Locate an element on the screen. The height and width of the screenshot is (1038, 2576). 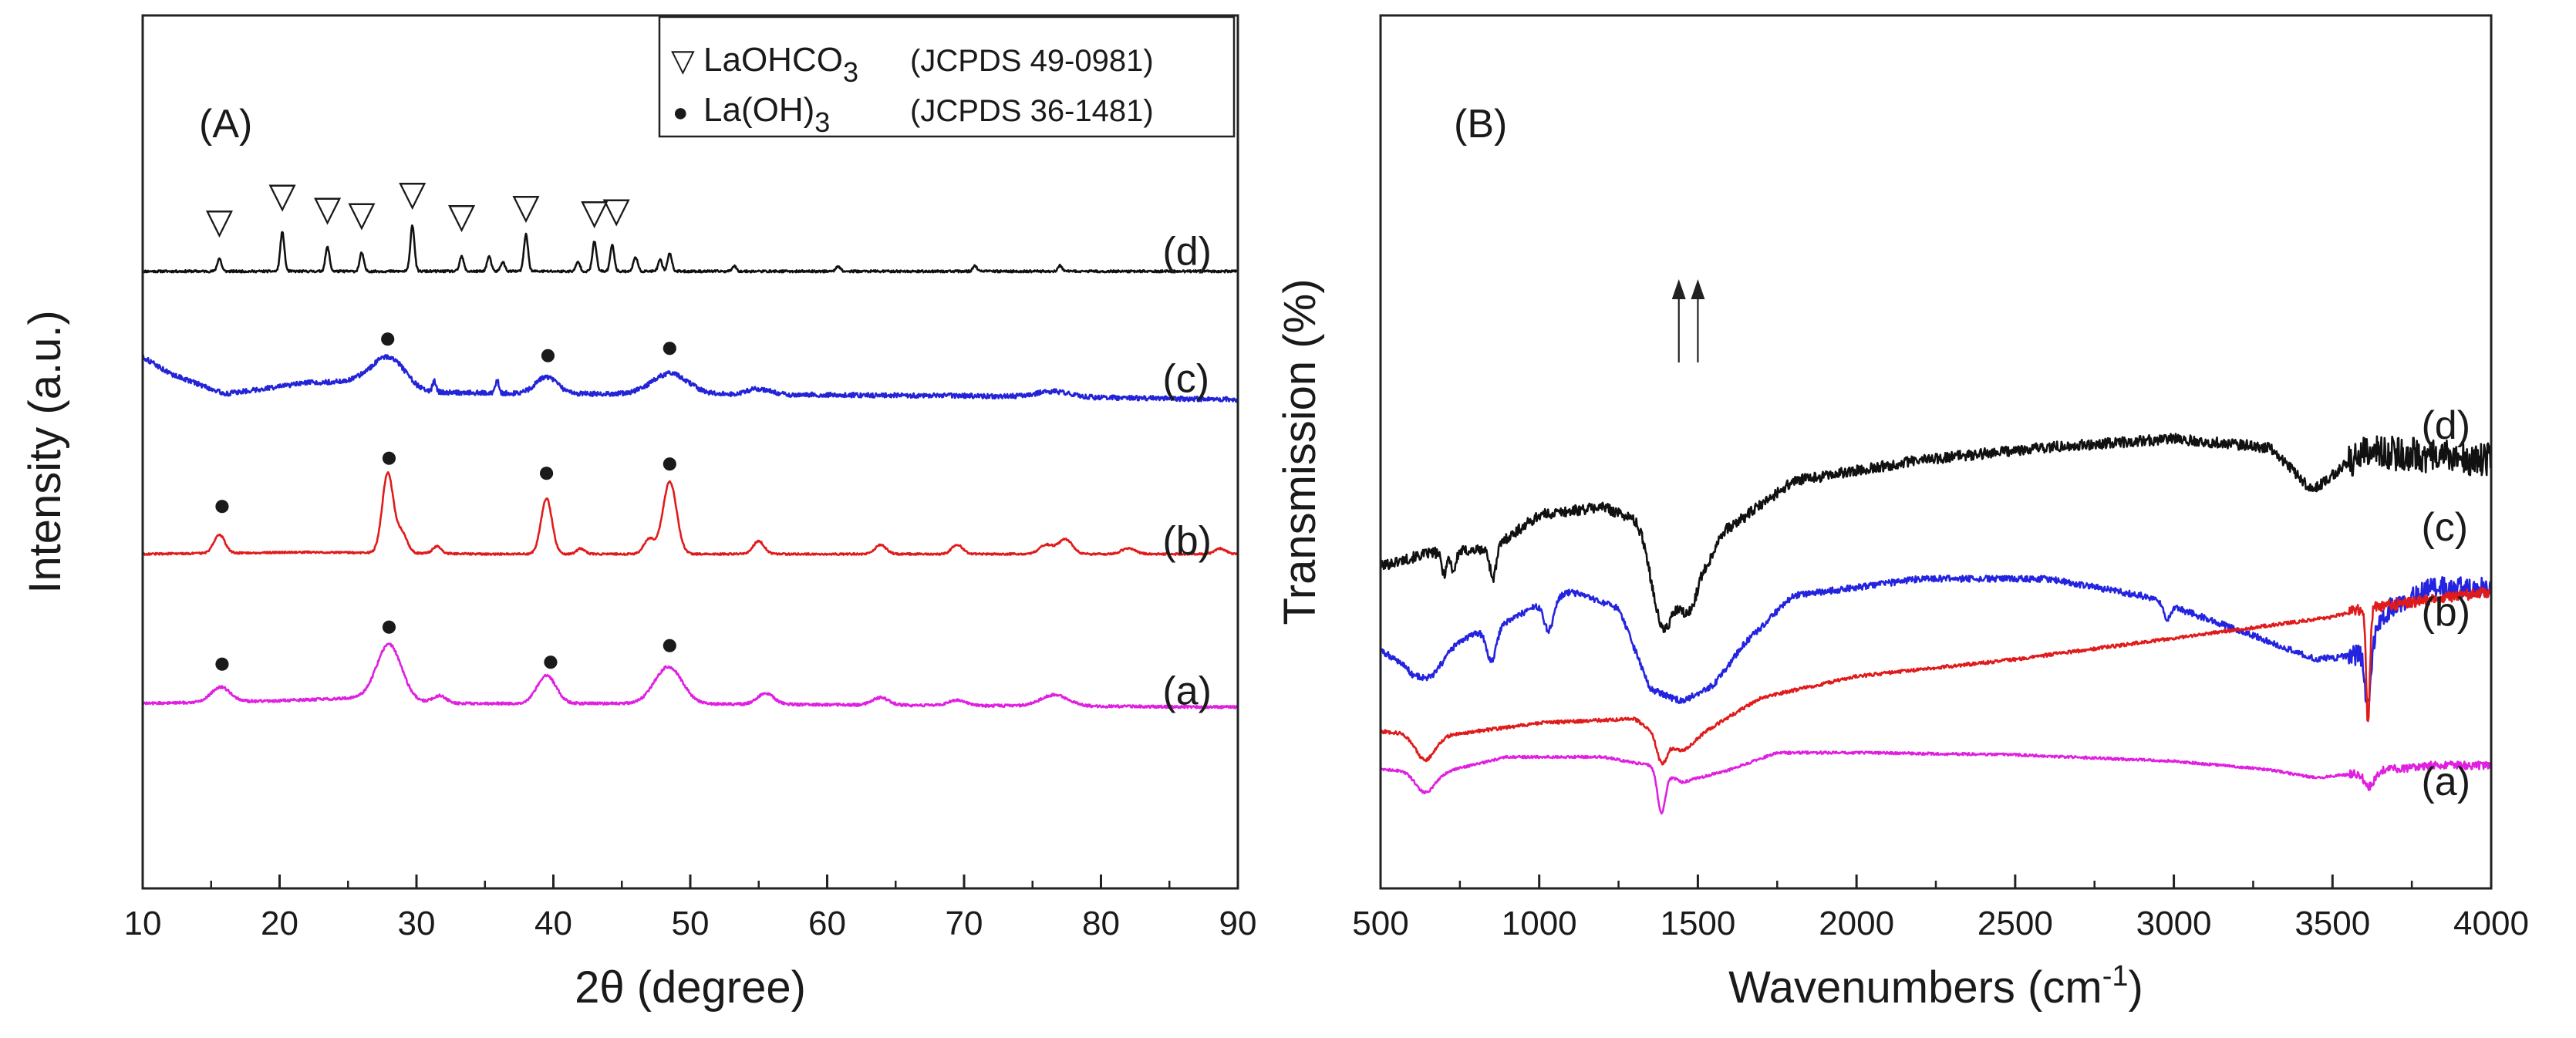
panel-a-tick-label: 10 is located at coordinates (143, 923).